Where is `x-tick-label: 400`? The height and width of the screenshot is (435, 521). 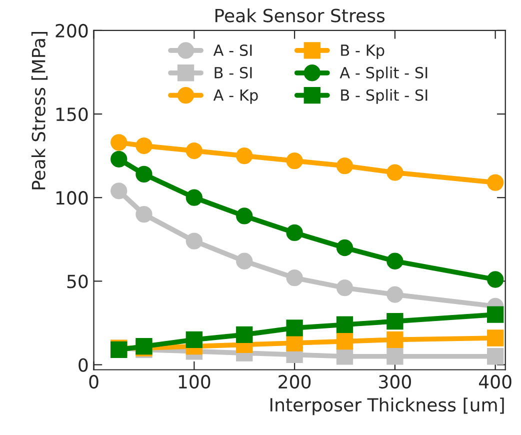 x-tick-label: 400 is located at coordinates (495, 381).